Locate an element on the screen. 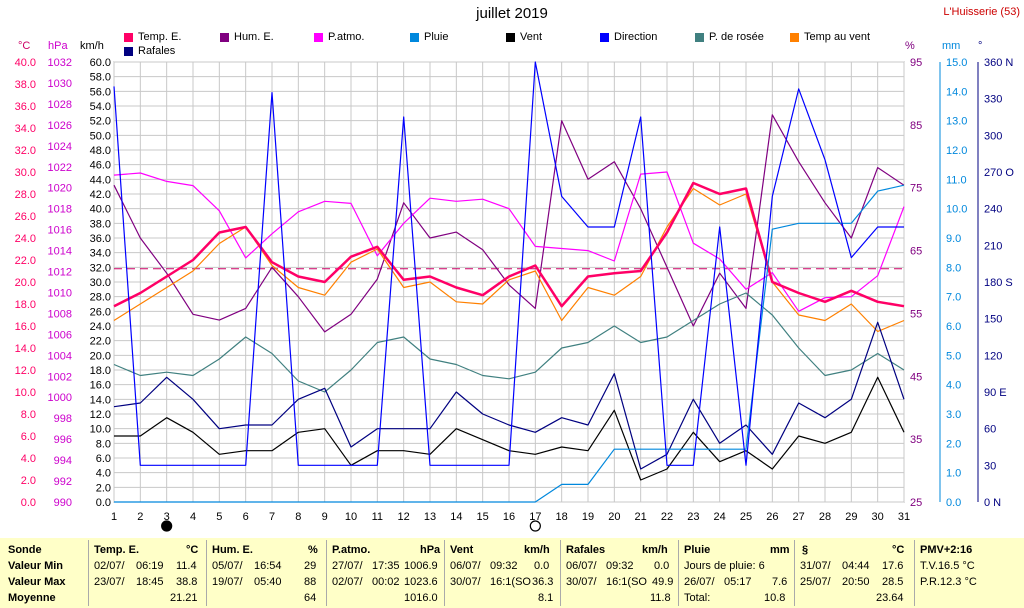  temp-axis-tick-label: 14.0 is located at coordinates (25, 349).